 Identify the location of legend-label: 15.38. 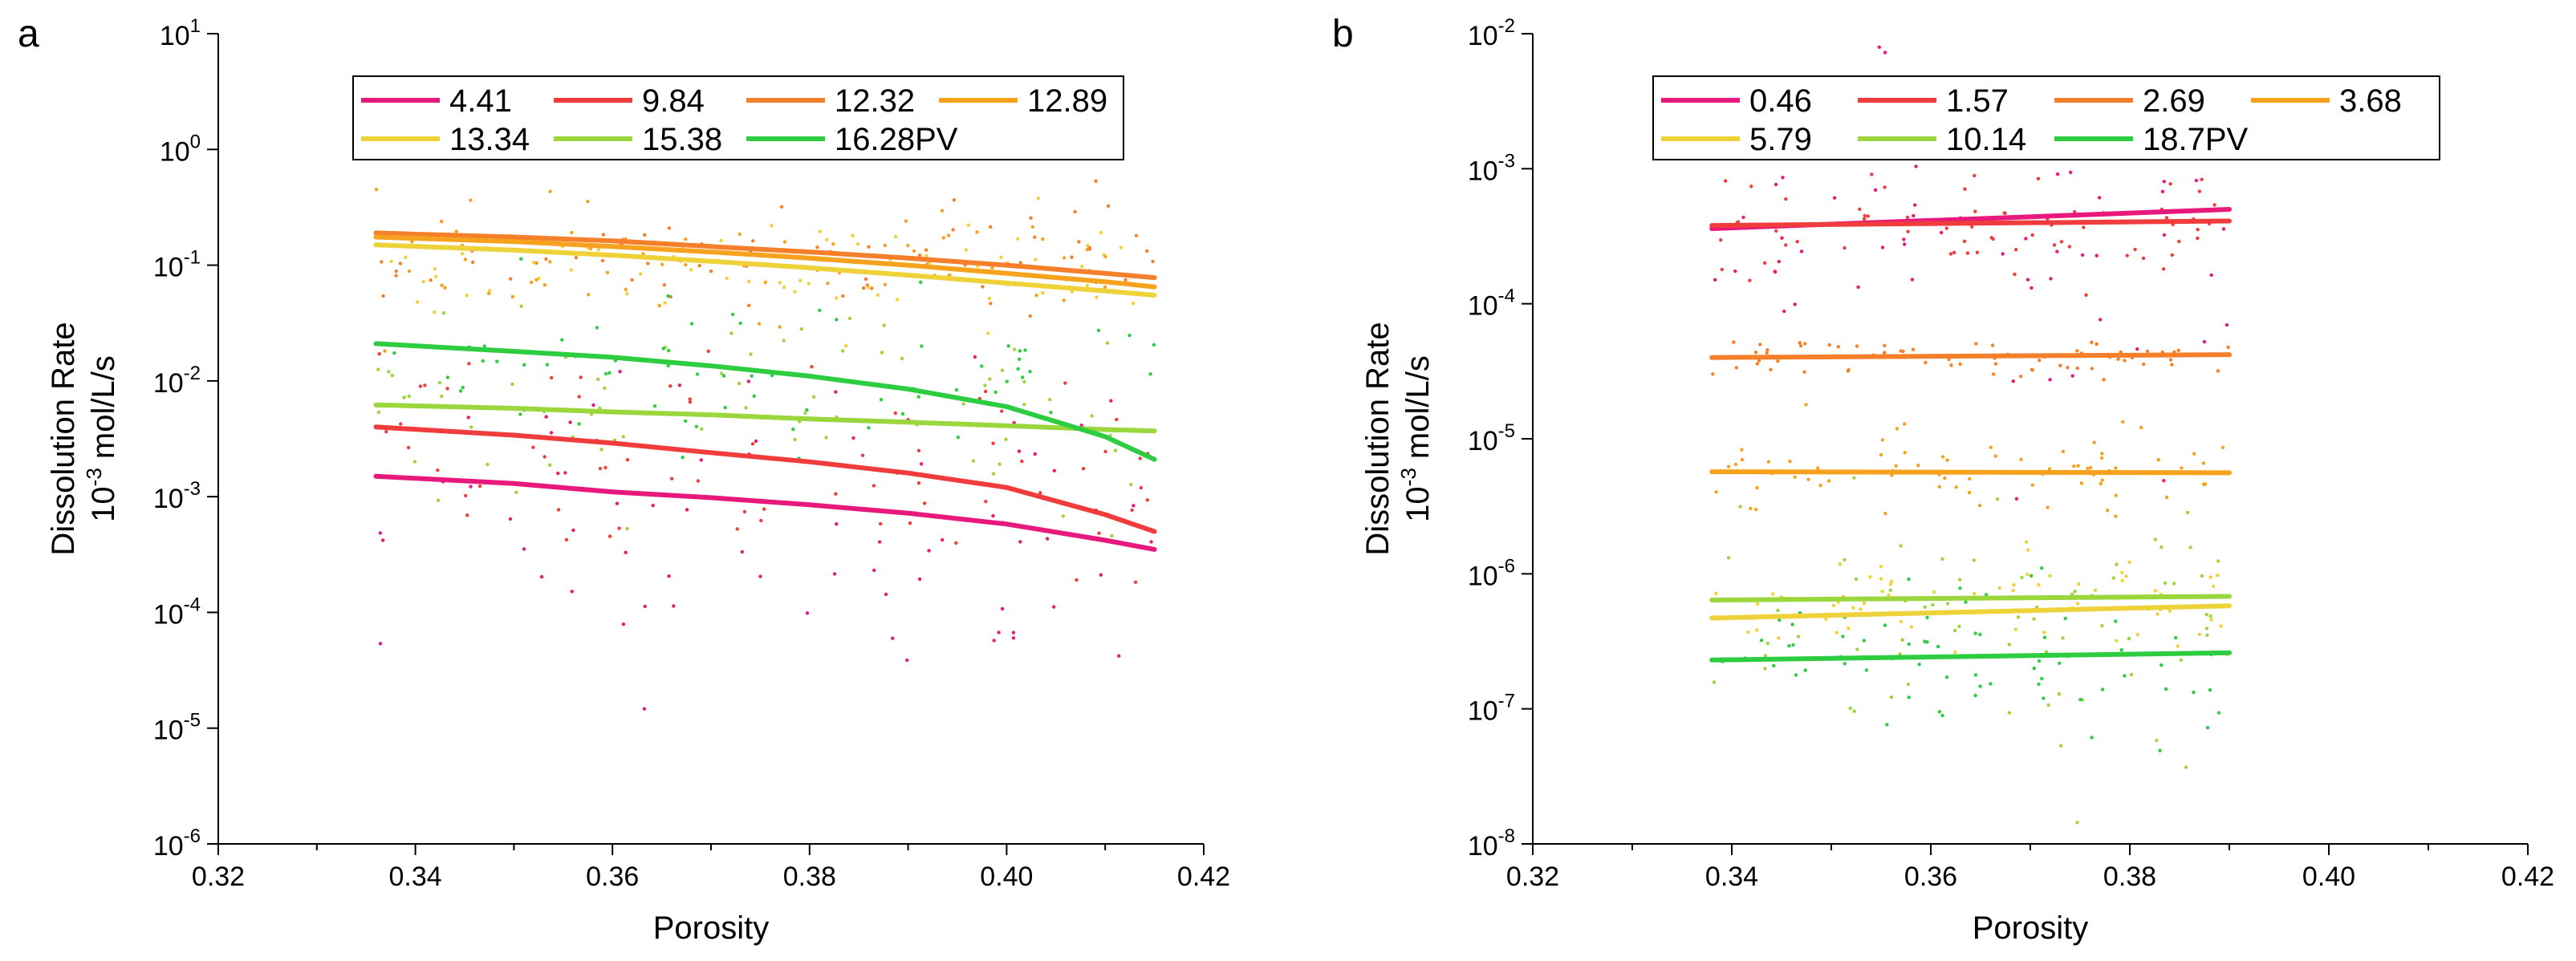
(682, 139).